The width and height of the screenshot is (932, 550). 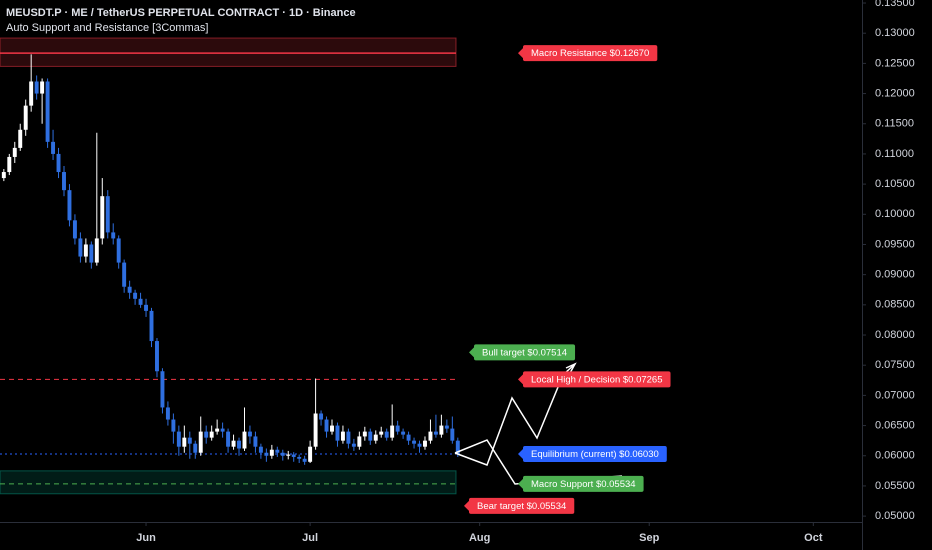 I want to click on level-tag: Macro Support $0.05534, so click(x=581, y=483).